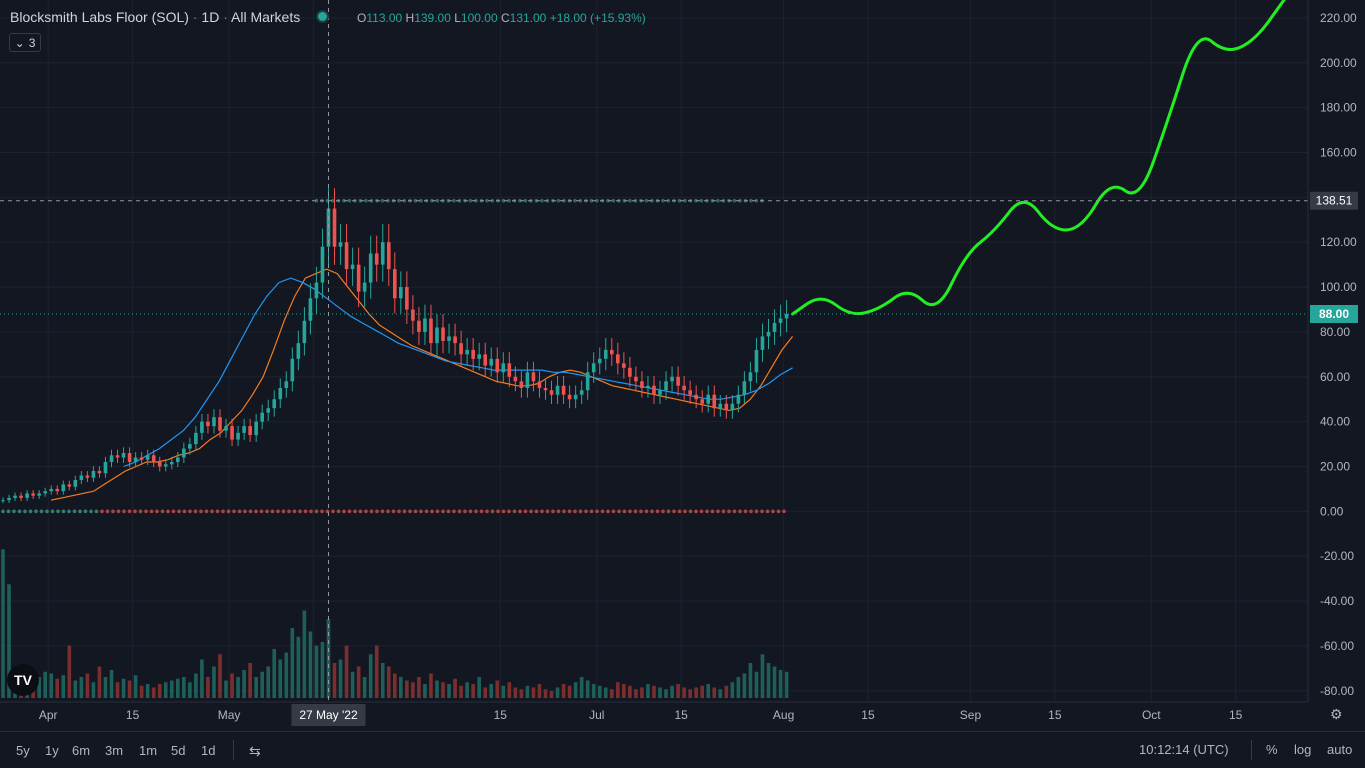  I want to click on x-tick-label: May, so click(229, 715).